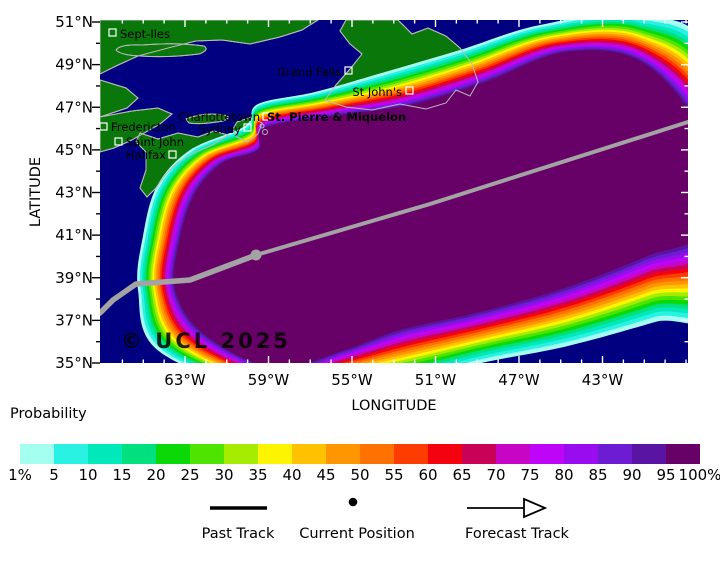  I want to click on y-tick-label: 35°N, so click(74, 363).